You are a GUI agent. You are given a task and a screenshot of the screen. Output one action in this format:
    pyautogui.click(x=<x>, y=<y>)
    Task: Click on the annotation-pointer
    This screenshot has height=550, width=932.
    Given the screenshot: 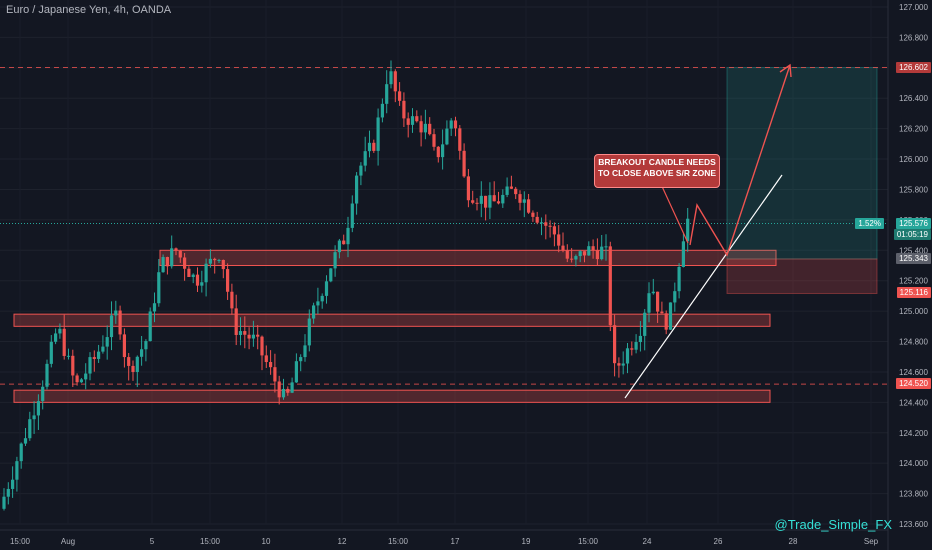 What is the action you would take?
    pyautogui.click(x=674, y=212)
    